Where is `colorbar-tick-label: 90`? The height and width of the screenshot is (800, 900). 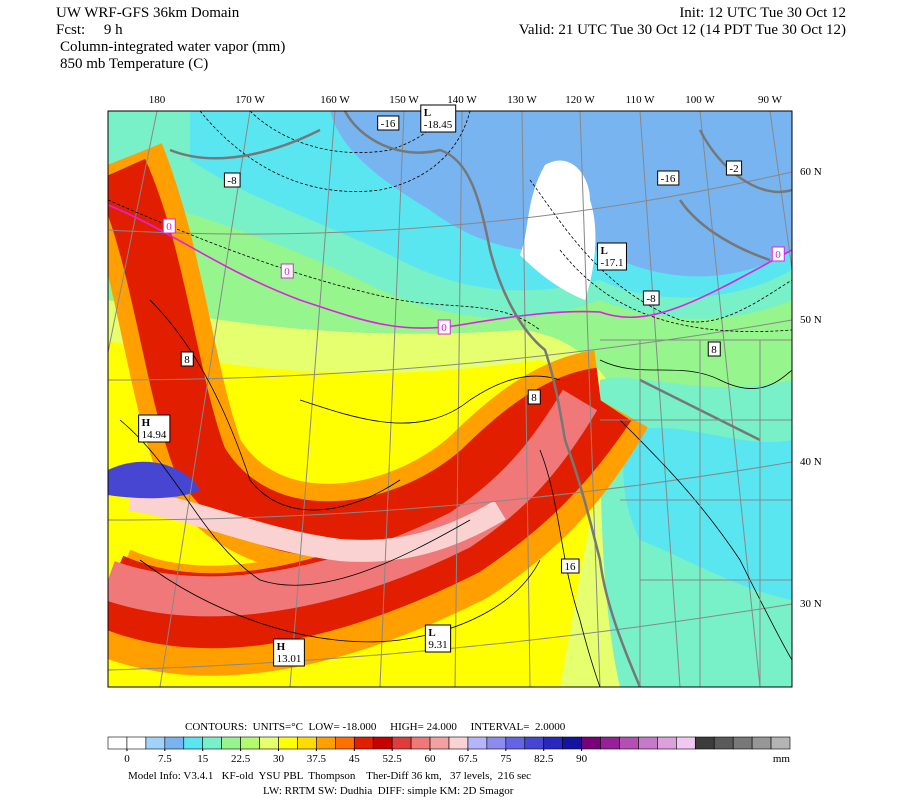 colorbar-tick-label: 90 is located at coordinates (582, 759).